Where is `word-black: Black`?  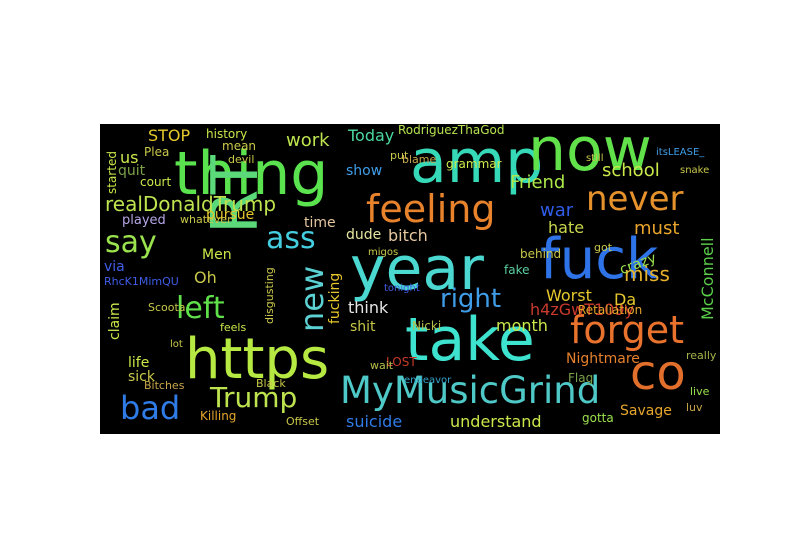
word-black: Black is located at coordinates (271, 383).